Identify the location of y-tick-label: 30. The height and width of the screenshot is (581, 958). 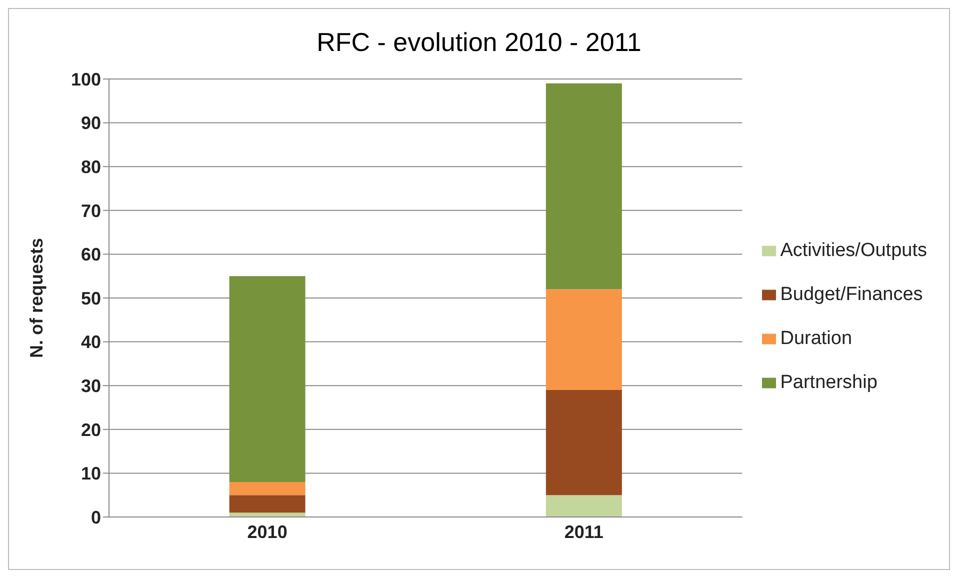
(90, 386).